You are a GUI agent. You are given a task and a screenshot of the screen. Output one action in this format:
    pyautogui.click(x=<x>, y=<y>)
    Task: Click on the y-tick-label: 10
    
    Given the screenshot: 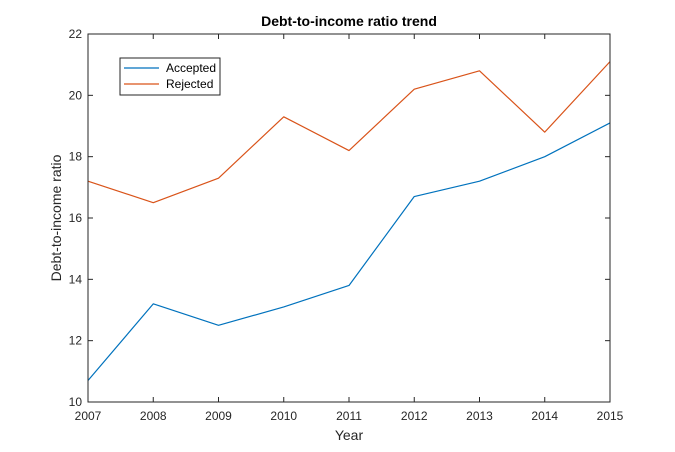 What is the action you would take?
    pyautogui.click(x=76, y=402)
    